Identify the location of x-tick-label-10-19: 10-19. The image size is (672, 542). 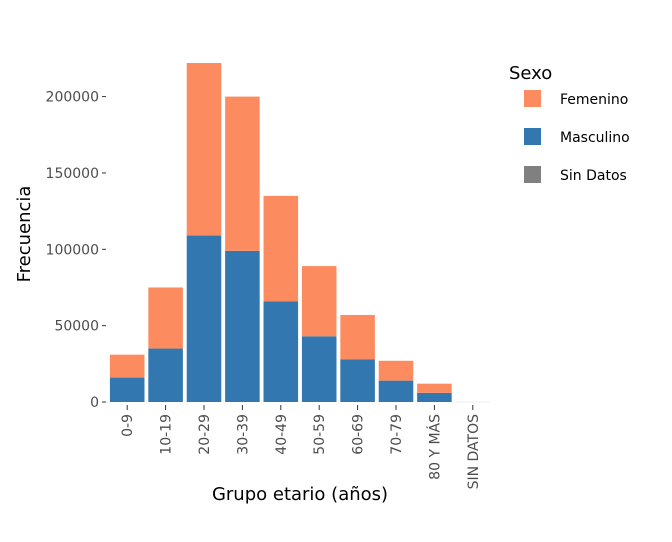
(167, 434).